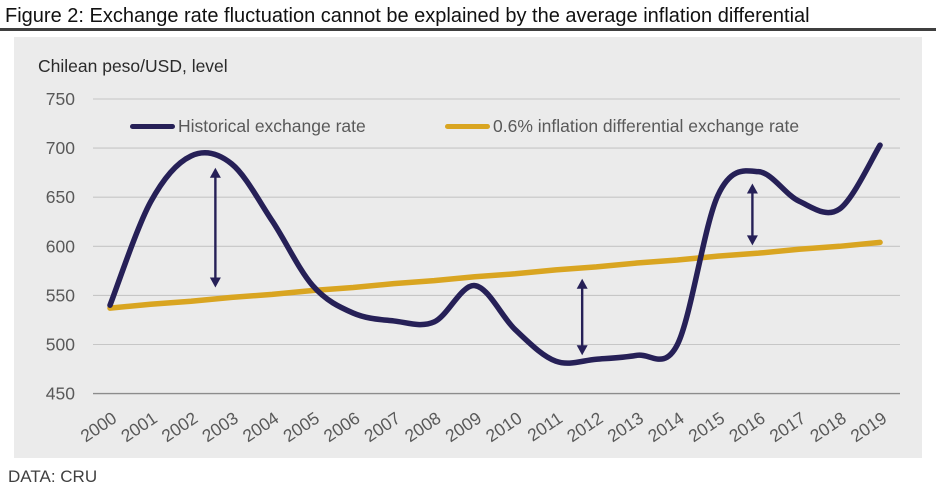 This screenshot has width=936, height=492. What do you see at coordinates (60, 246) in the screenshot?
I see `y-tick-label: 600` at bounding box center [60, 246].